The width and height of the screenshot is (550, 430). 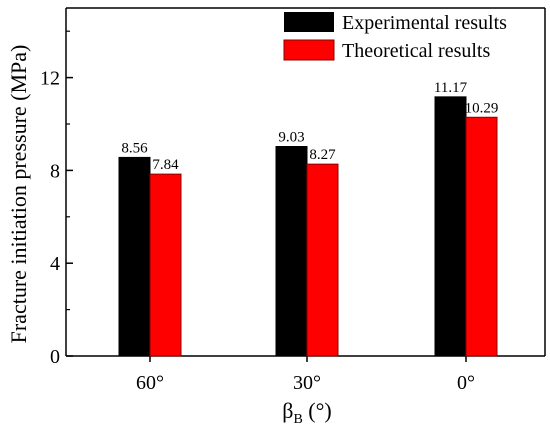 What do you see at coordinates (18, 194) in the screenshot?
I see `y-axis-title: Fracture initiation pressure (MPa)` at bounding box center [18, 194].